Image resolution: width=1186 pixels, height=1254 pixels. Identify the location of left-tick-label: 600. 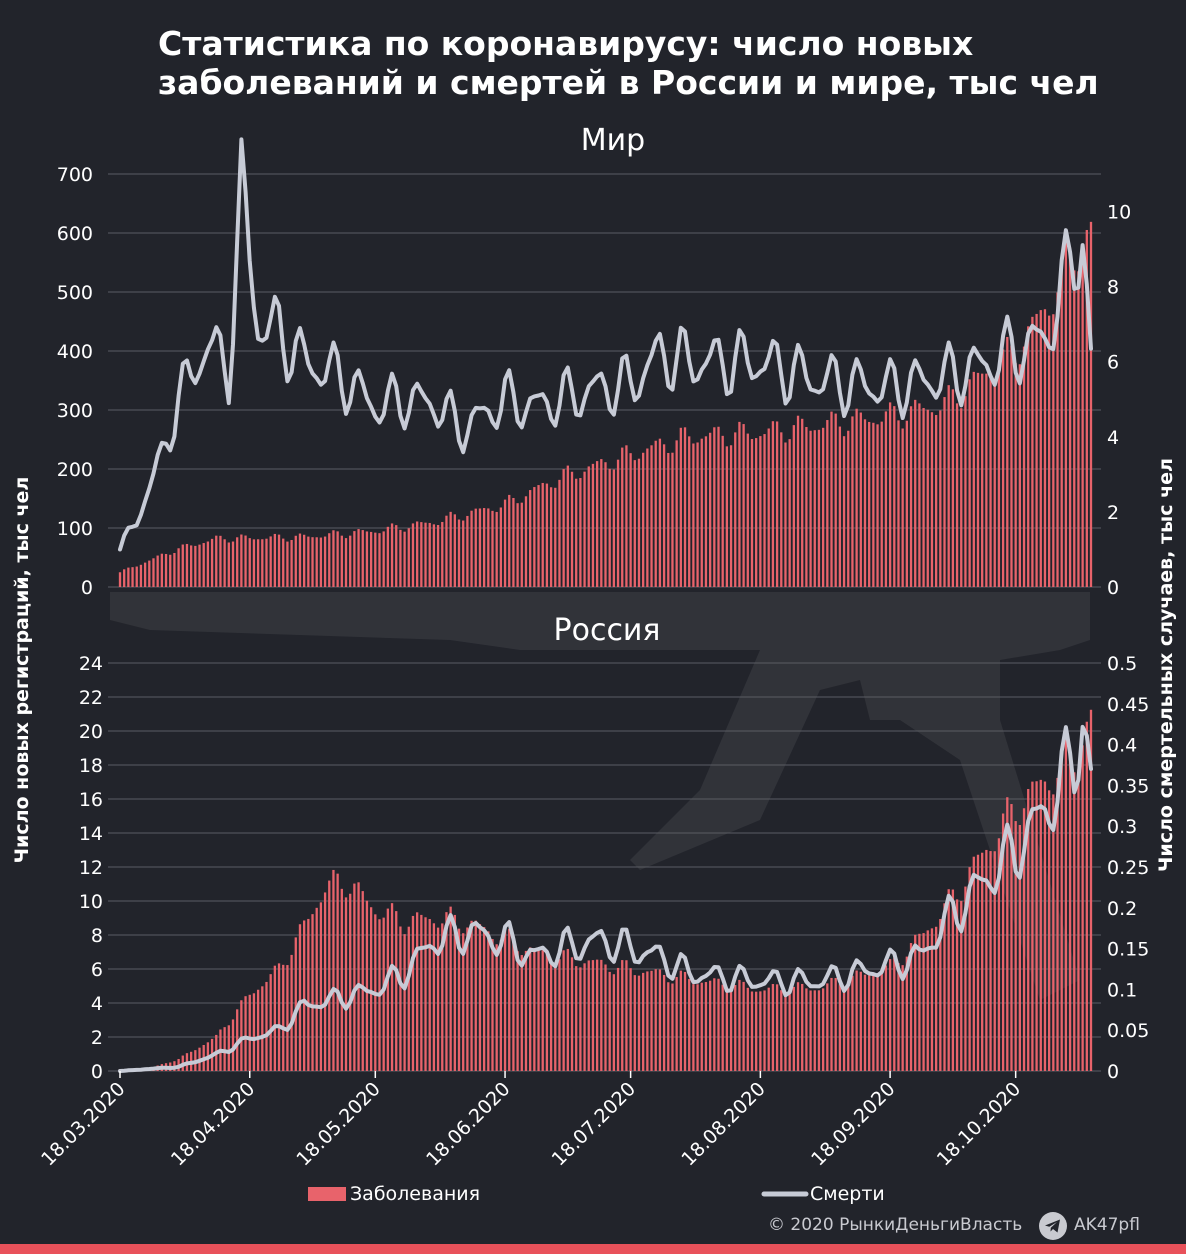
(75, 234).